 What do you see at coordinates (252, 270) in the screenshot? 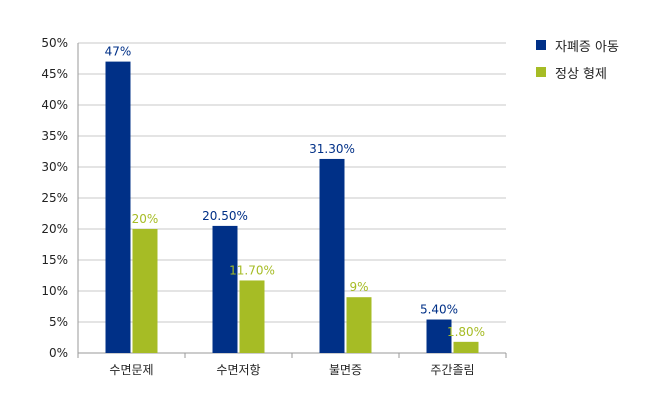
I see `data-label: 11.70%` at bounding box center [252, 270].